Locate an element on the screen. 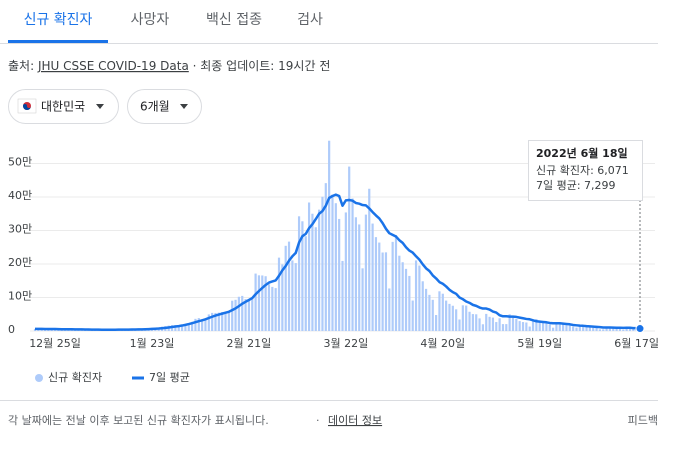 This screenshot has height=452, width=700. tooltip-title: 2022년 6월 18일 is located at coordinates (582, 153).